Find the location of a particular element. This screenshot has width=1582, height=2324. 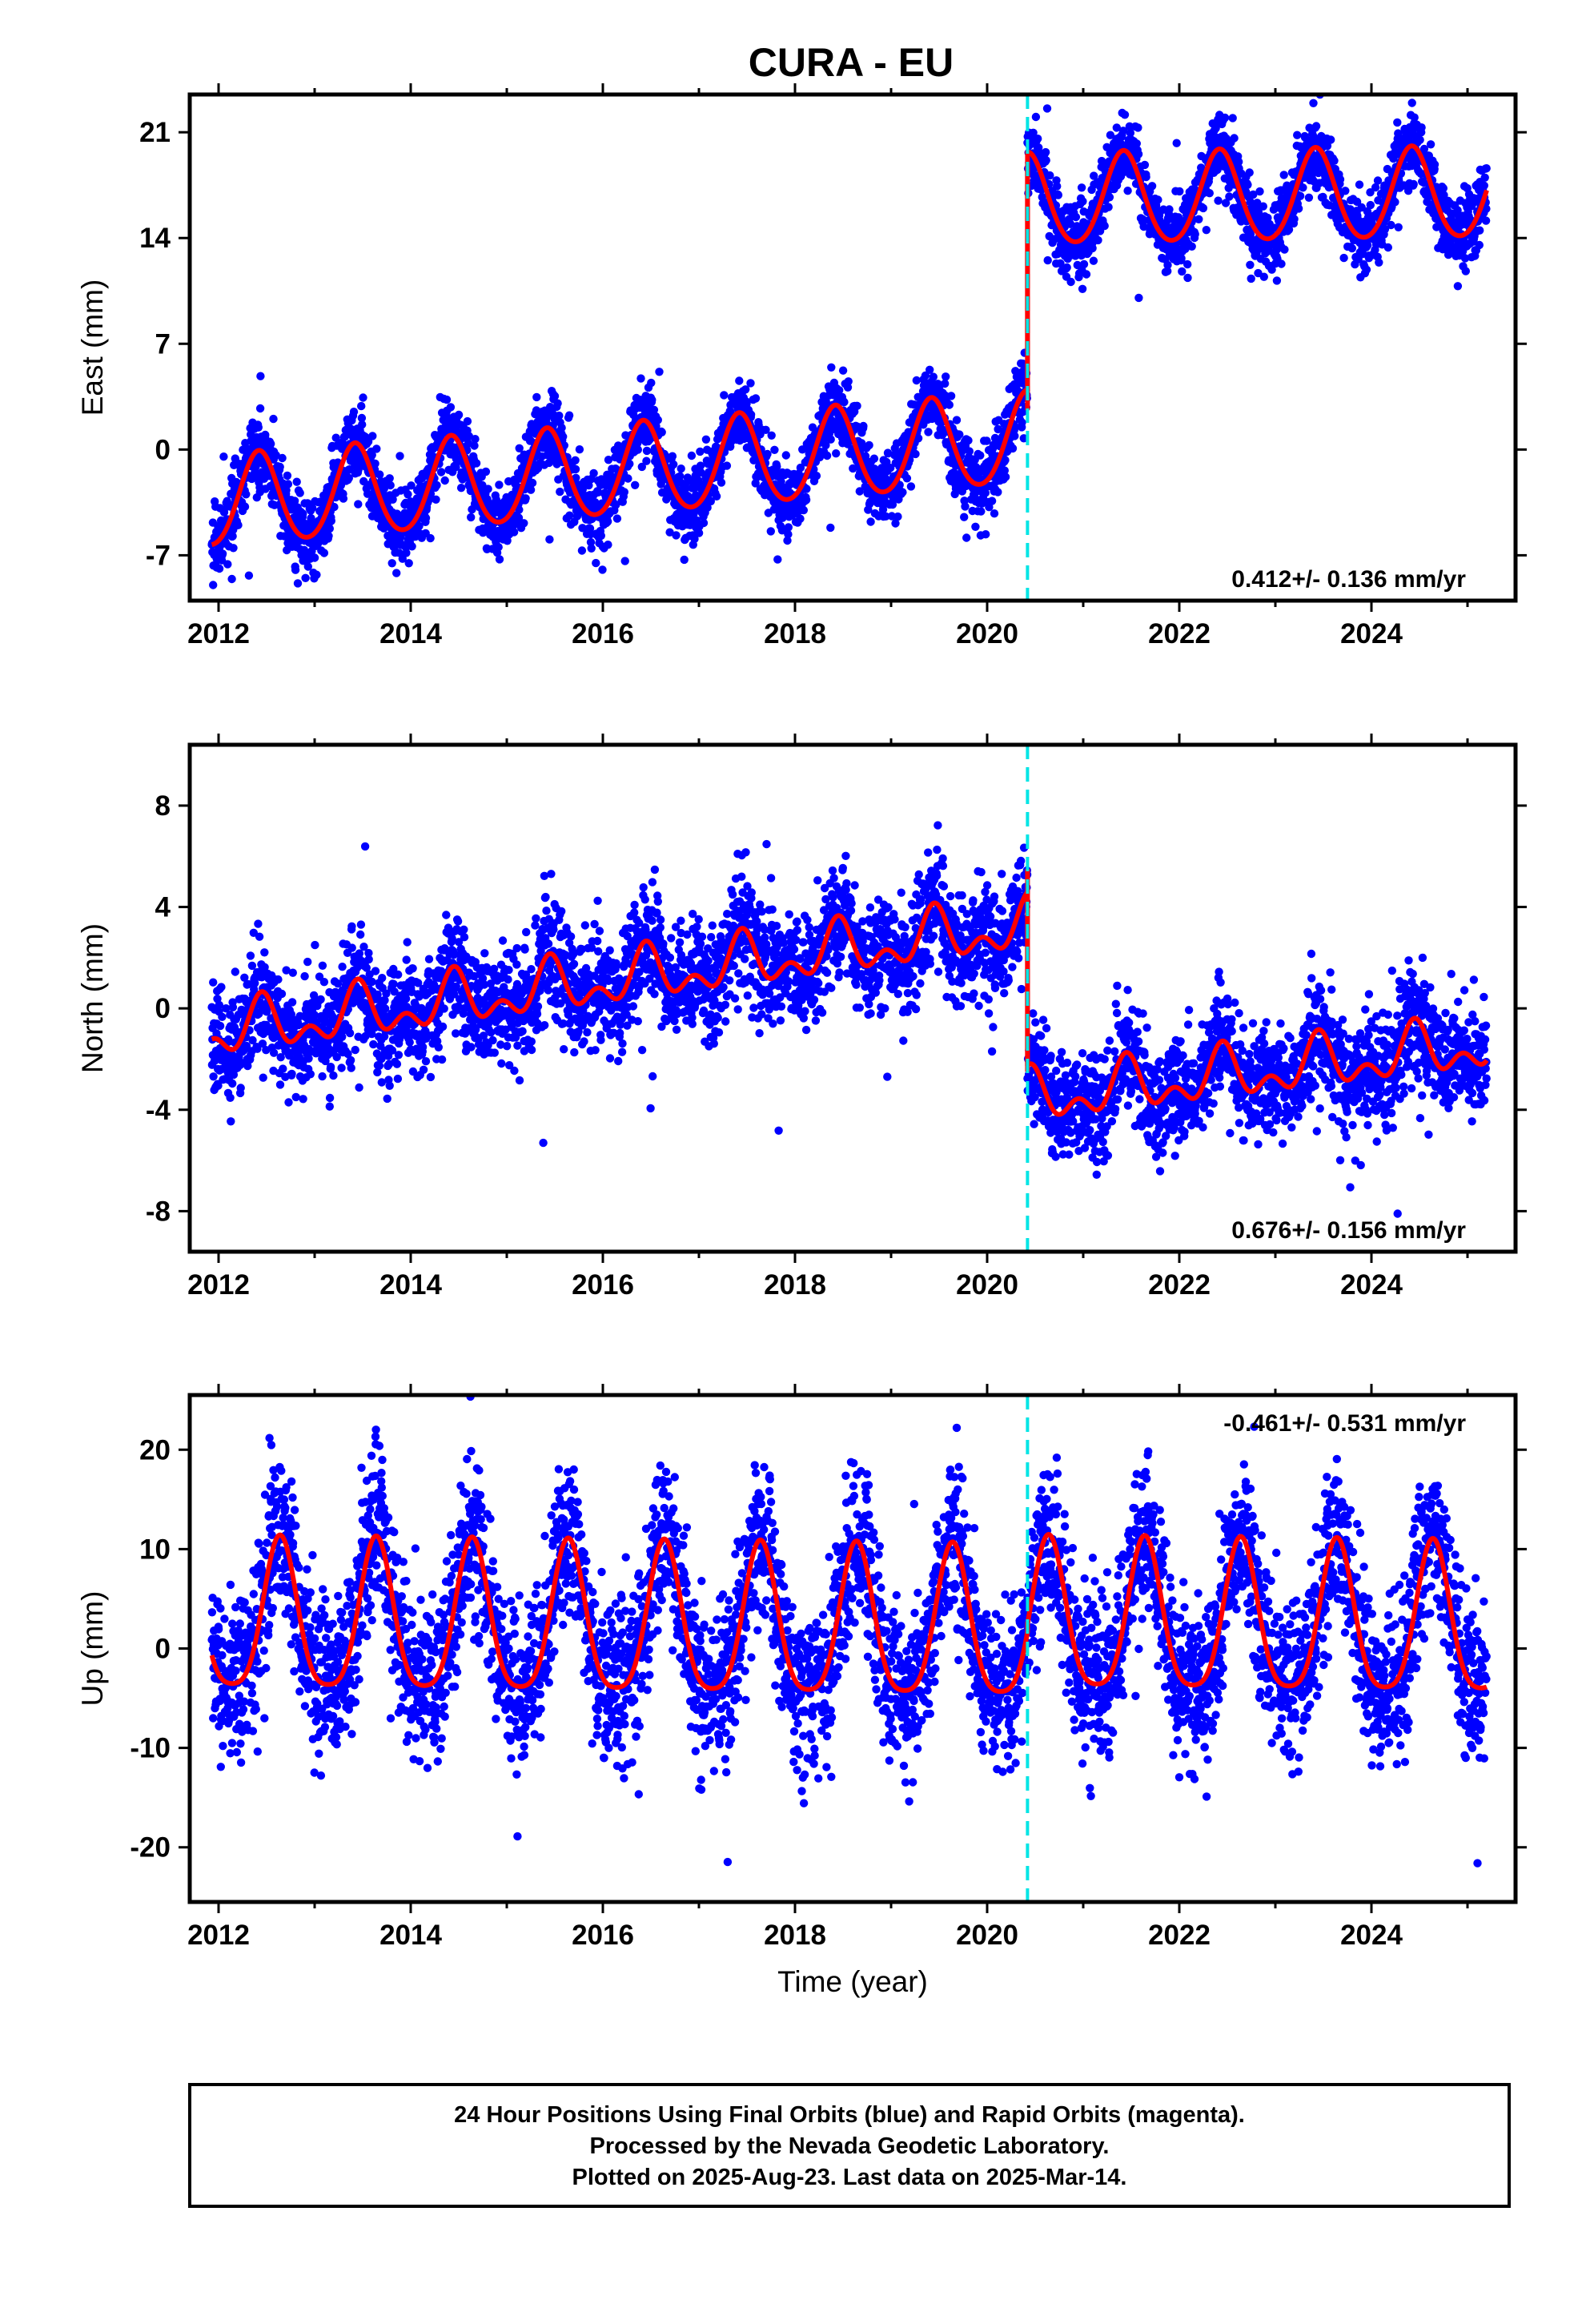

east-xtick-label: 2012 is located at coordinates (218, 633).